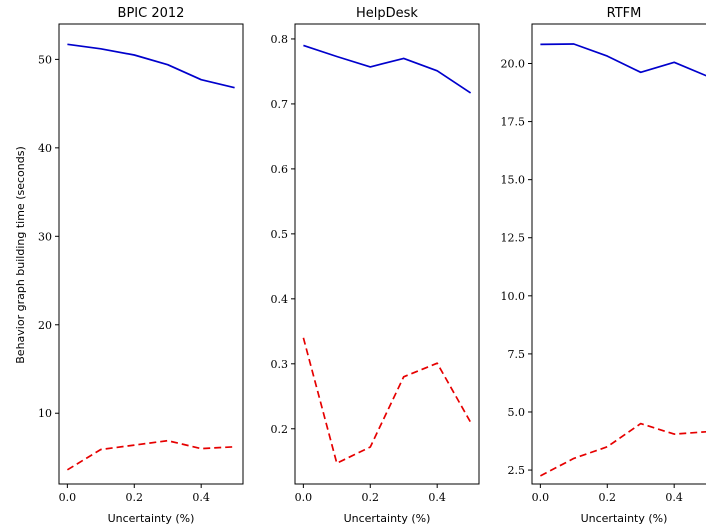  What do you see at coordinates (517, 470) in the screenshot?
I see `y-tick-label: 2.5` at bounding box center [517, 470].